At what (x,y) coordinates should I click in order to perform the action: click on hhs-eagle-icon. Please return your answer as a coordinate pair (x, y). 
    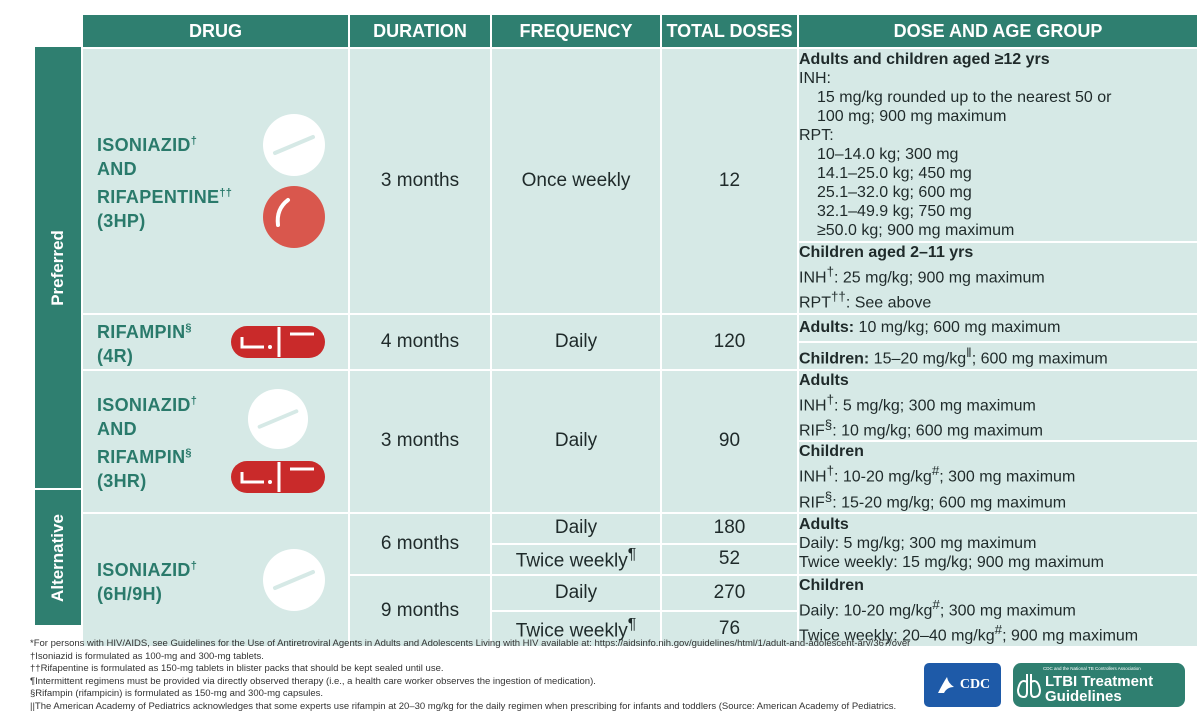
    Looking at the image, I should click on (945, 685).